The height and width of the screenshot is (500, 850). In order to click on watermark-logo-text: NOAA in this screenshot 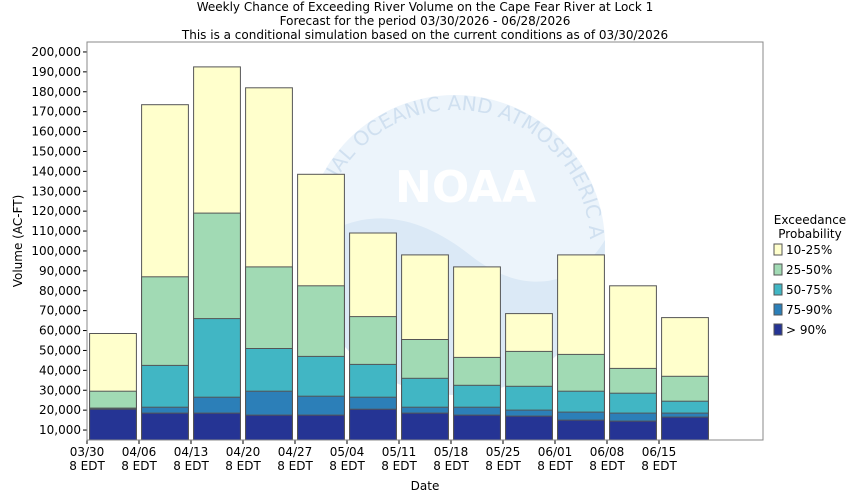, I will do `click(465, 187)`.